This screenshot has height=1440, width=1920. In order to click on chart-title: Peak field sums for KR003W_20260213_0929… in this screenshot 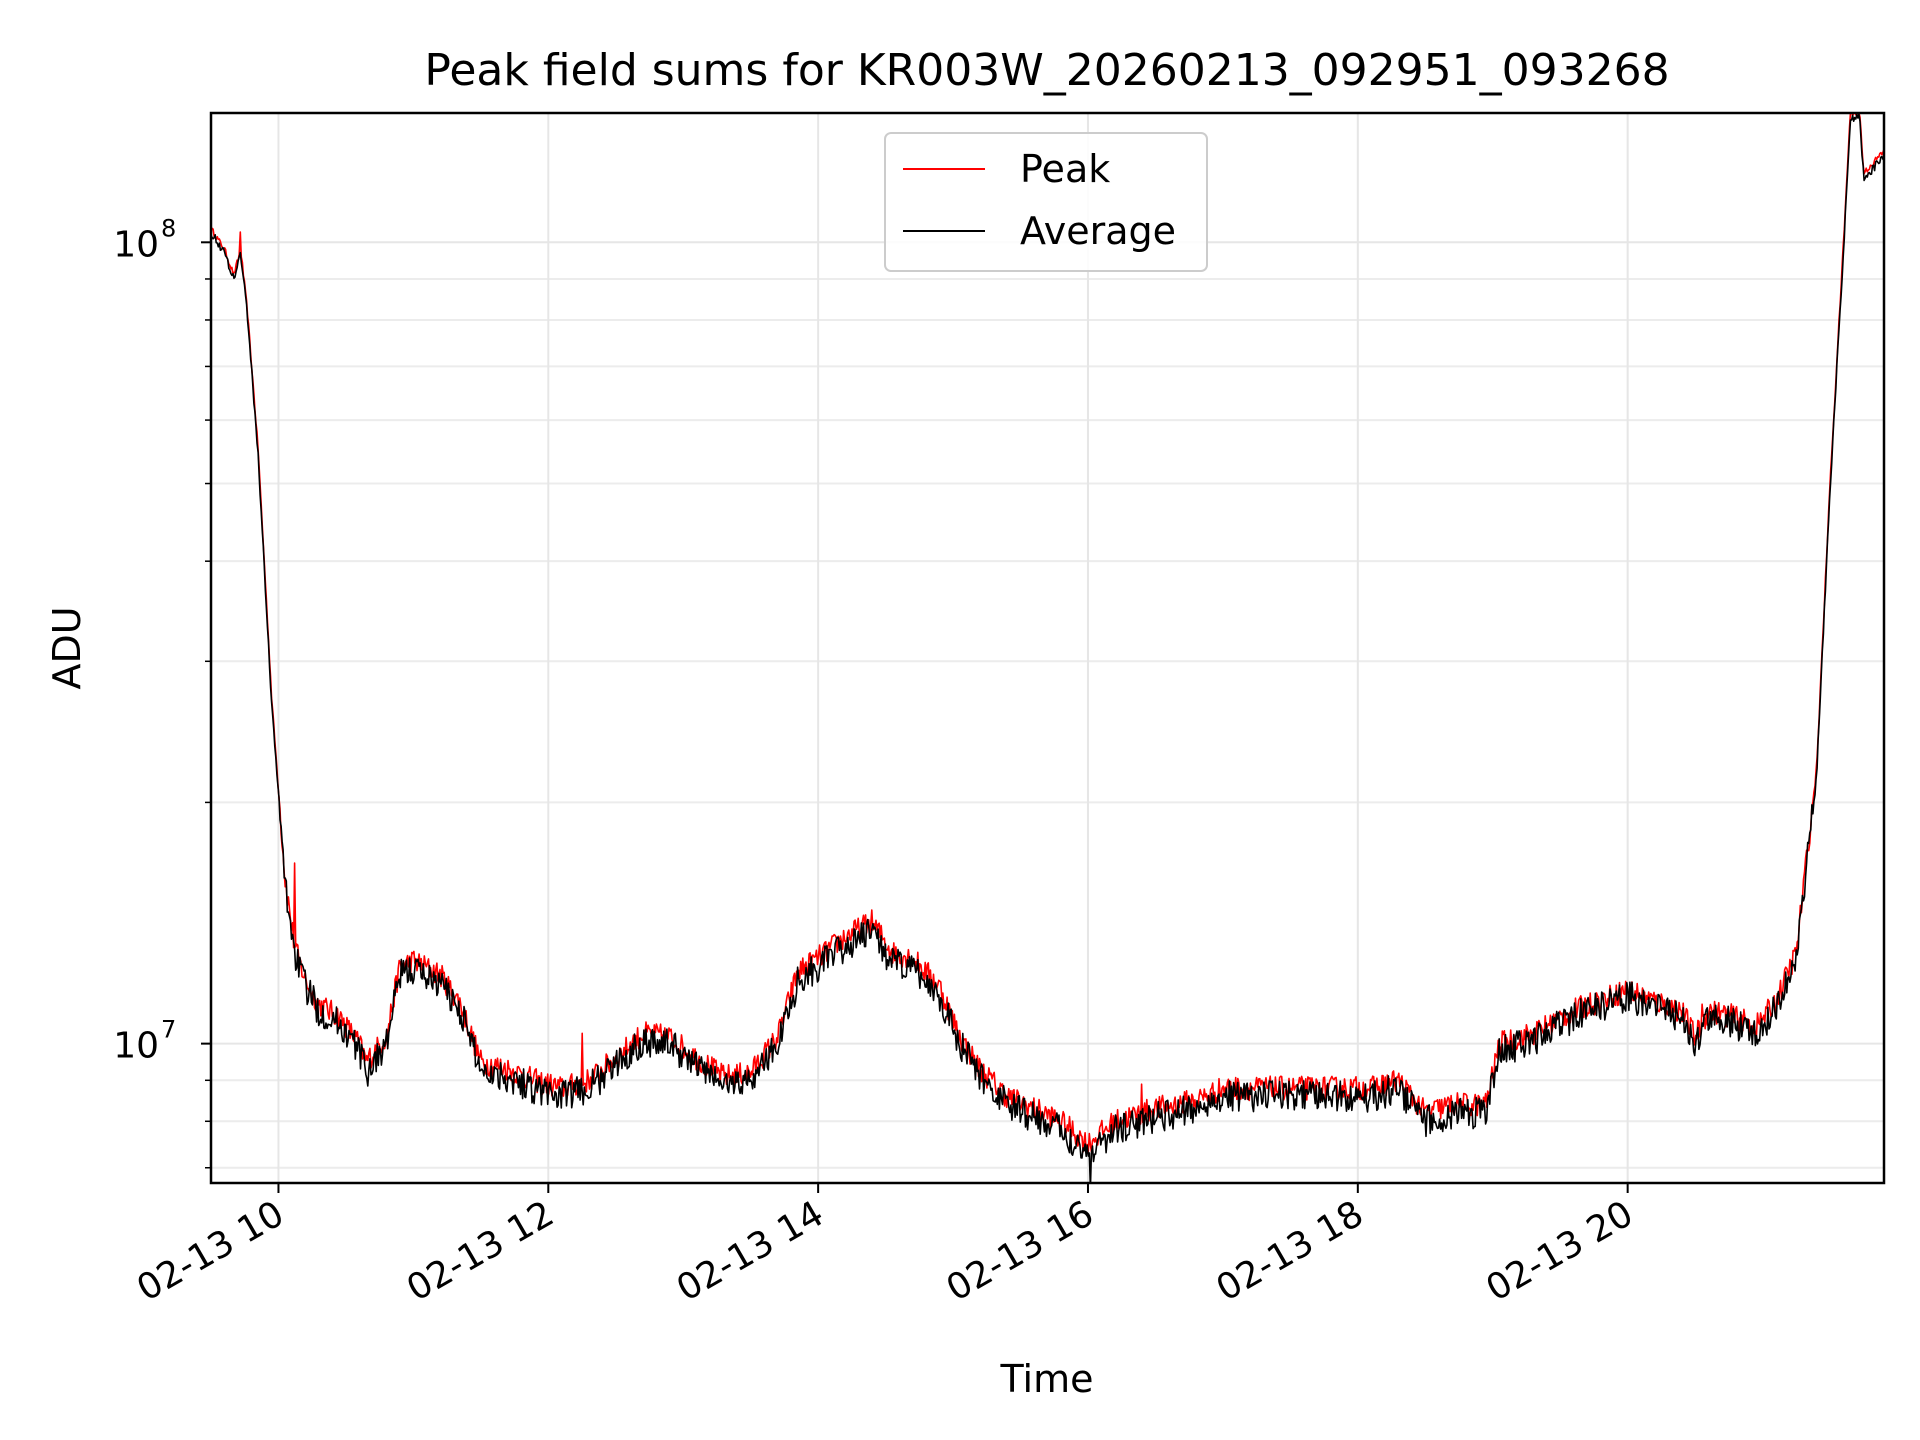, I will do `click(1046, 70)`.